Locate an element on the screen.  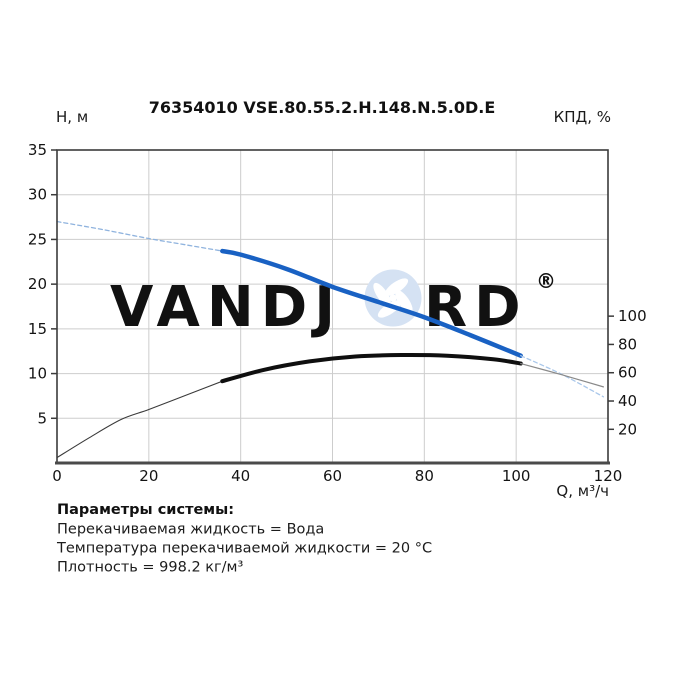
system-parameter-density: Плотность = 998.2 кг/м³ is located at coordinates (150, 568).